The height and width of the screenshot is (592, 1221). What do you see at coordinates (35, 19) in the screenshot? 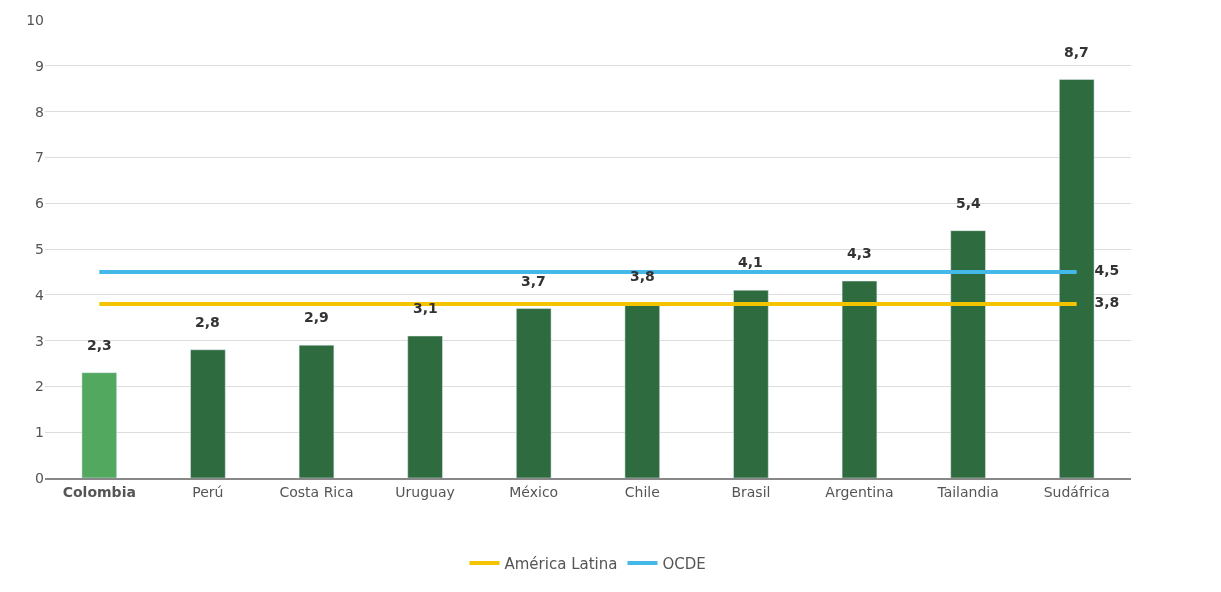
I see `y-tick-label: 10` at bounding box center [35, 19].